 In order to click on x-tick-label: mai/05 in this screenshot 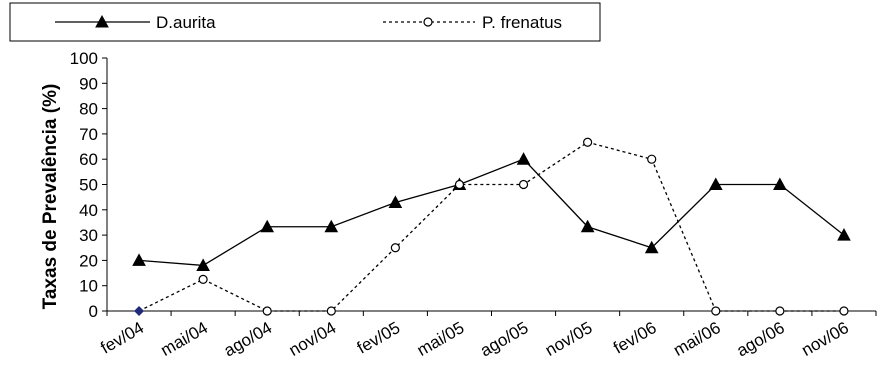, I will do `click(441, 339)`.